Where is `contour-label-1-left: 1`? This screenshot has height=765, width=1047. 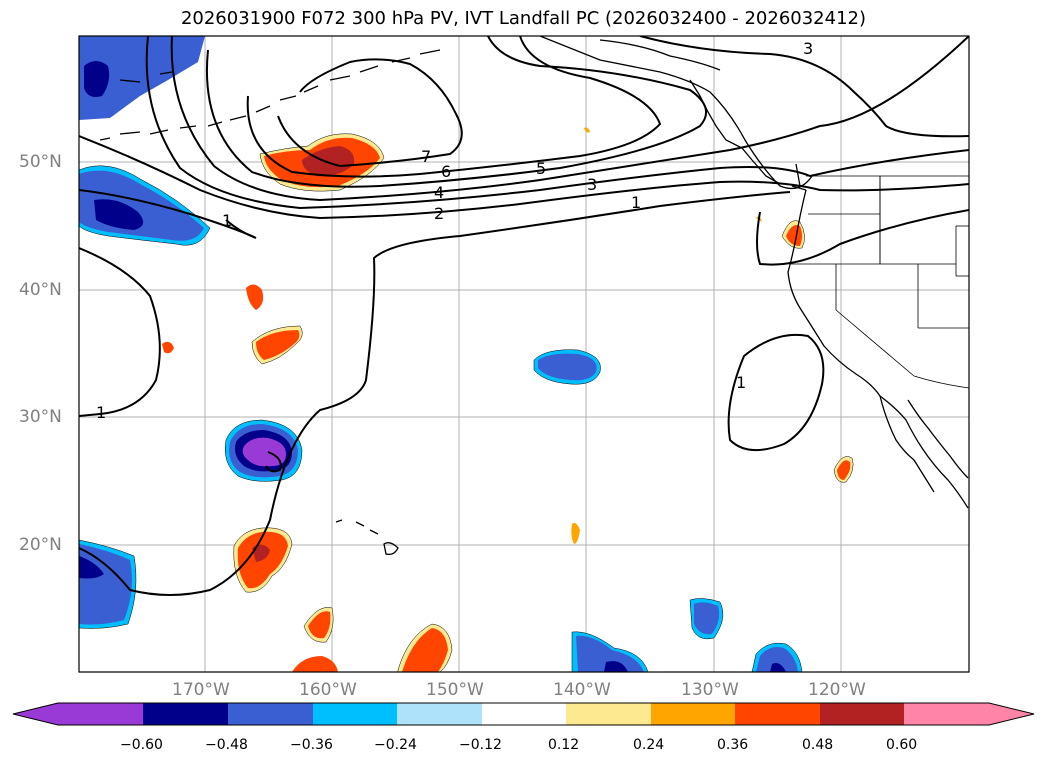
contour-label-1-left: 1 is located at coordinates (227, 220).